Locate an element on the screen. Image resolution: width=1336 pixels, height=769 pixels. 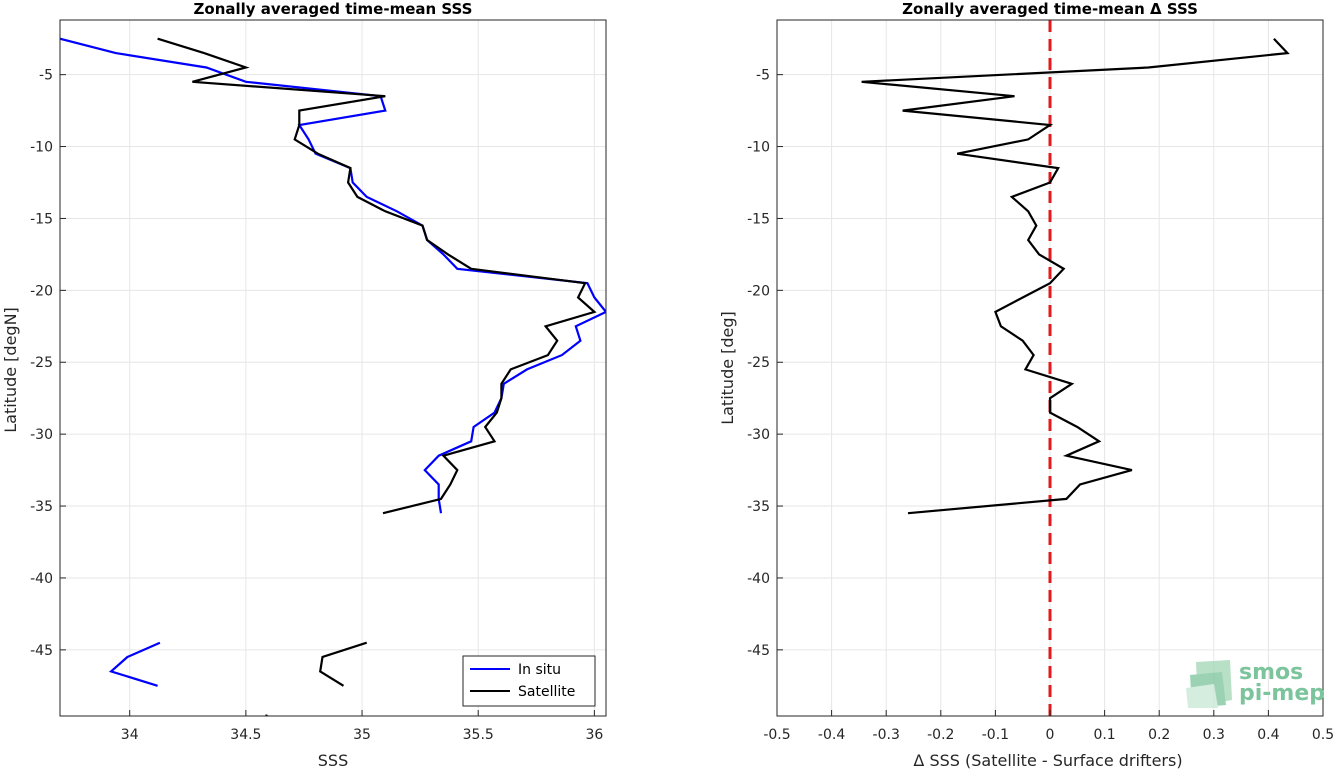
y-axis-label: Latitude [degN] is located at coordinates (10, 370).